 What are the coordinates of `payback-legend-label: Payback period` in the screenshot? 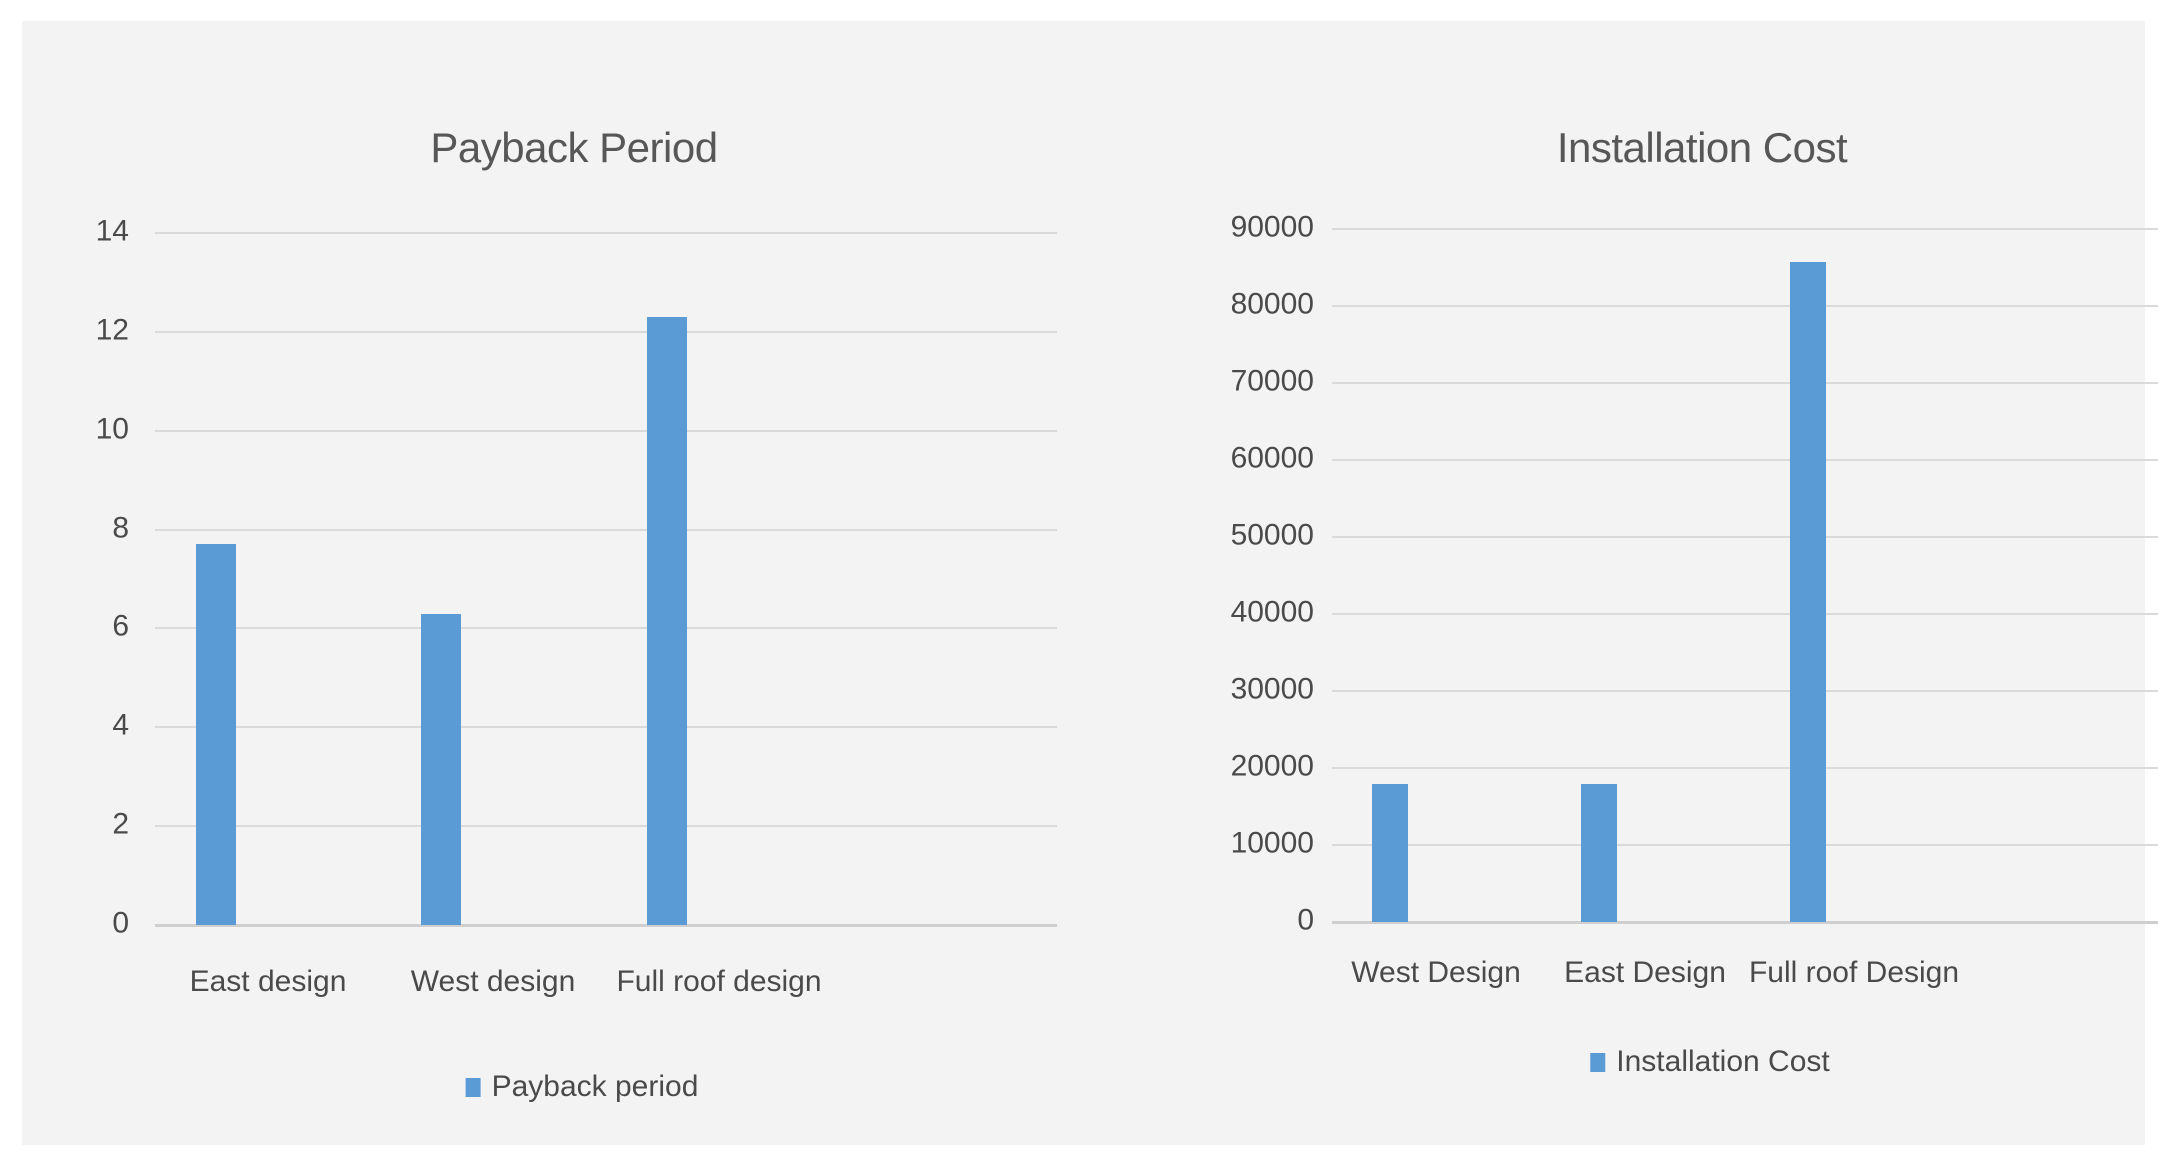 It's located at (595, 1086).